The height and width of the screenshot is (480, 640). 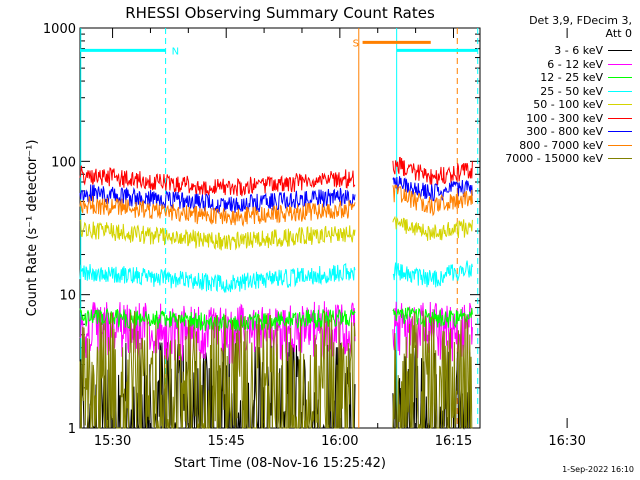 What do you see at coordinates (175, 51) in the screenshot?
I see `annotation-label: N` at bounding box center [175, 51].